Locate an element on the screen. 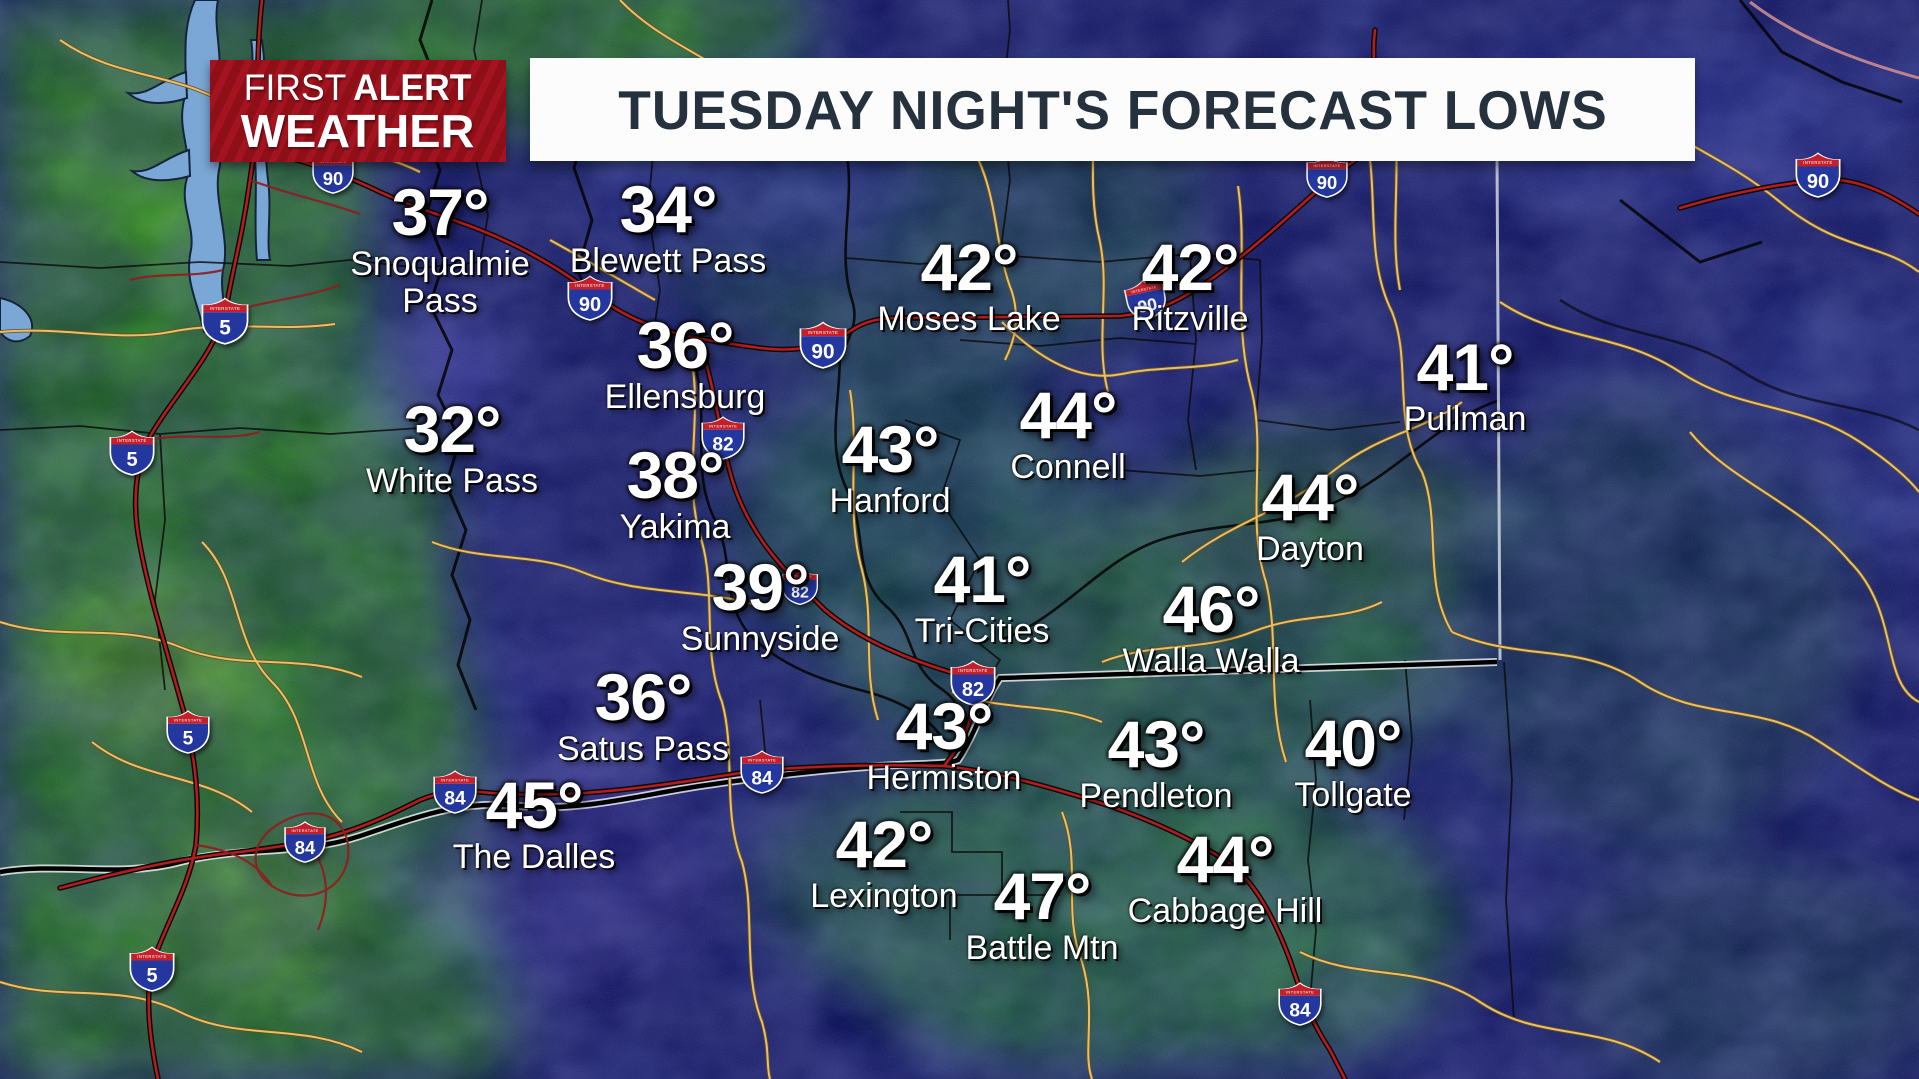 Image resolution: width=1919 pixels, height=1079 pixels. temp-label-satus-pass: 36° Satus Pass is located at coordinates (643, 716).